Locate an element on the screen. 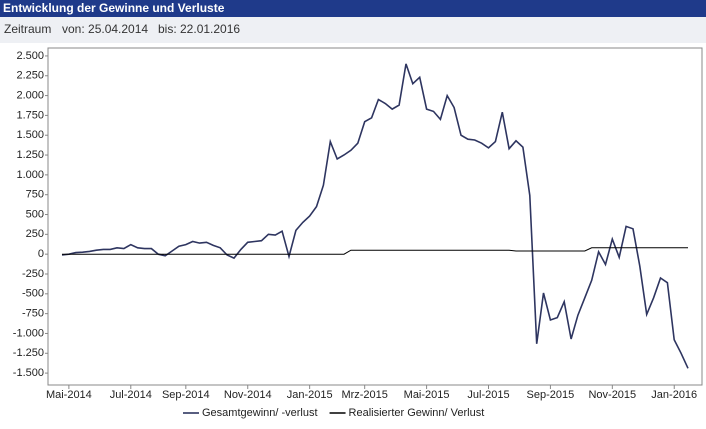 The width and height of the screenshot is (706, 429). period-bar is located at coordinates (353, 30).